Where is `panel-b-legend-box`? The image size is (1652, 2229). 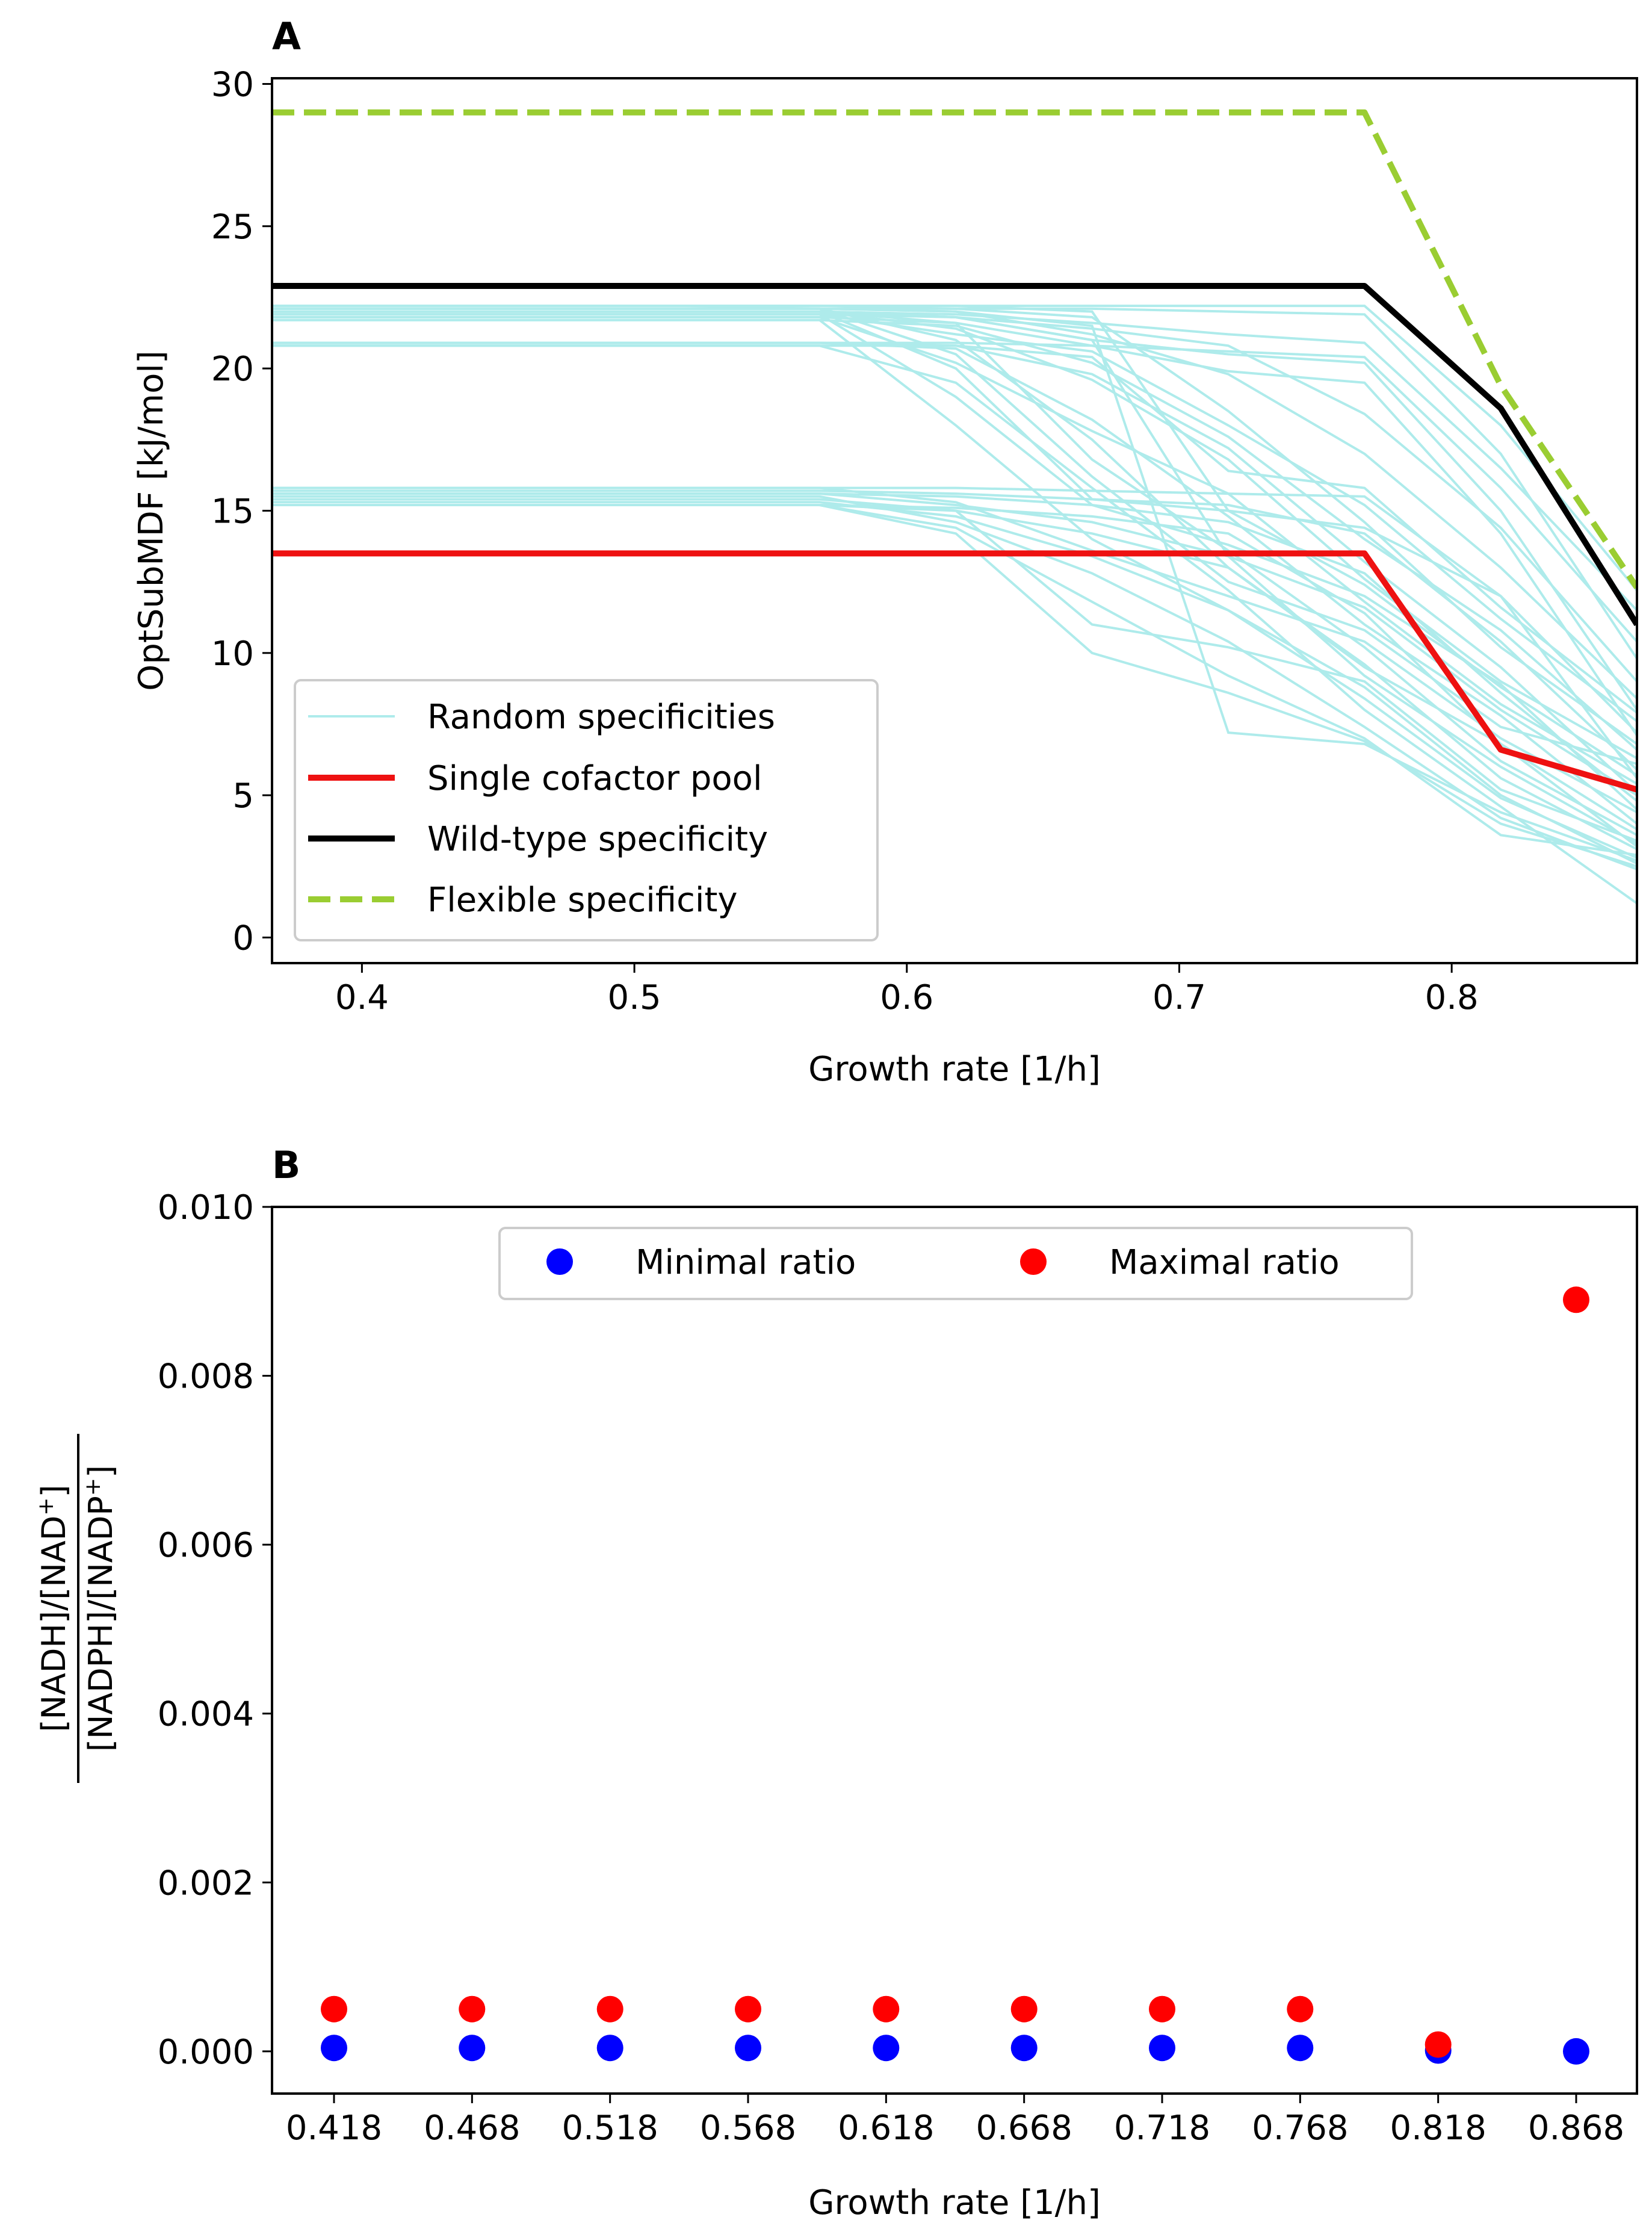 panel-b-legend-box is located at coordinates (956, 1263).